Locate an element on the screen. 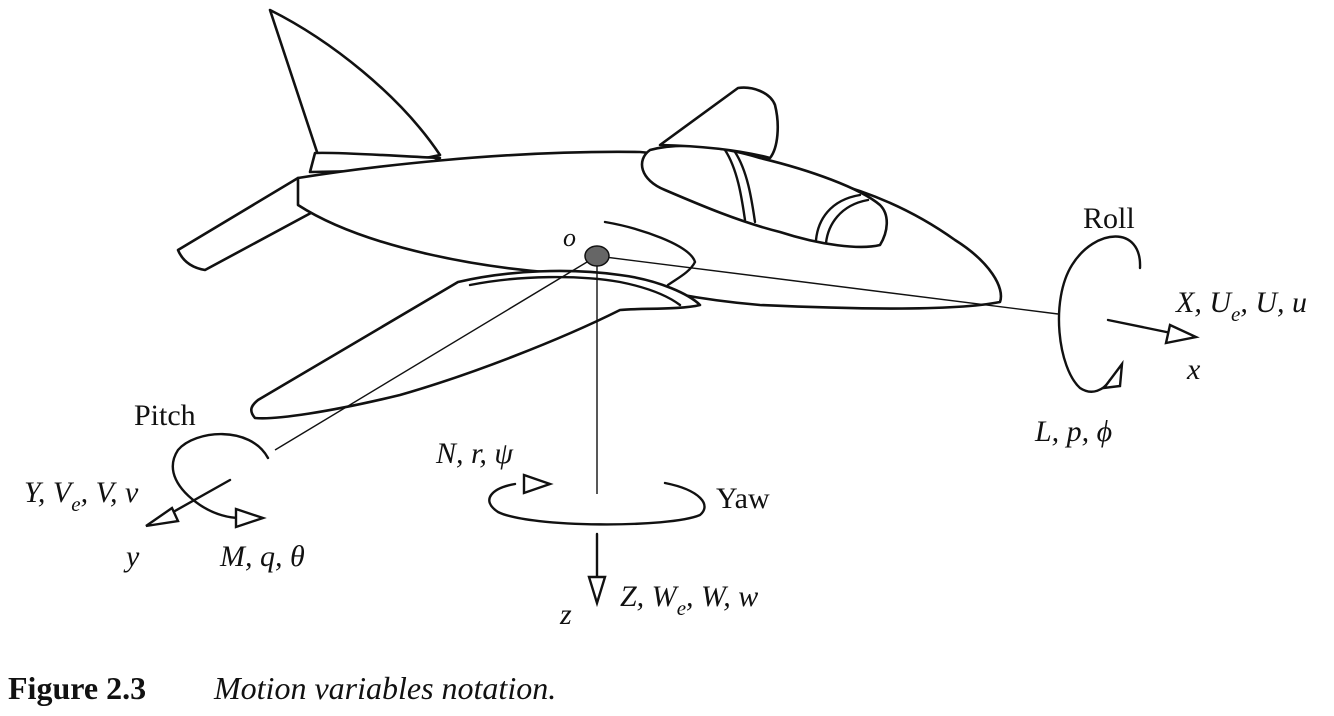 This screenshot has width=1334, height=716. z-axis-arrowhead-icon is located at coordinates (597, 591).